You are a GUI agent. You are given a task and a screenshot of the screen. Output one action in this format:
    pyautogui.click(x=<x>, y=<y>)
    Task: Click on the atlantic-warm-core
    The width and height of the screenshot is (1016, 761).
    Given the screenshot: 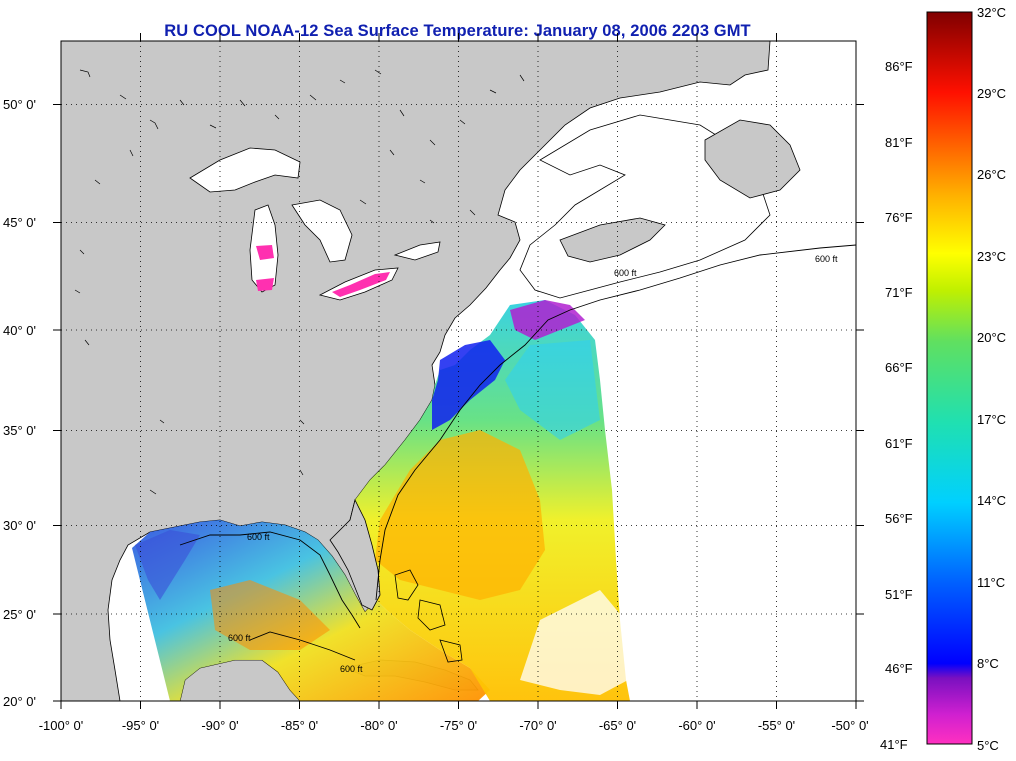 What is the action you would take?
    pyautogui.click(x=460, y=515)
    